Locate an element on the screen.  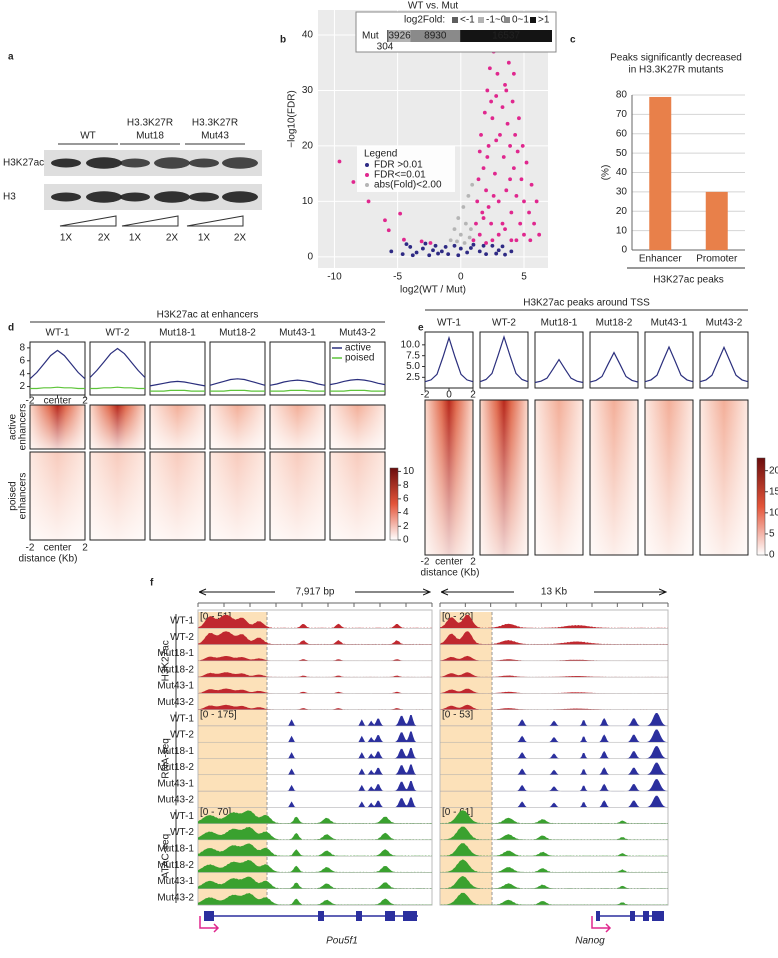
y-tick-label: 40 is located at coordinates (622, 172).